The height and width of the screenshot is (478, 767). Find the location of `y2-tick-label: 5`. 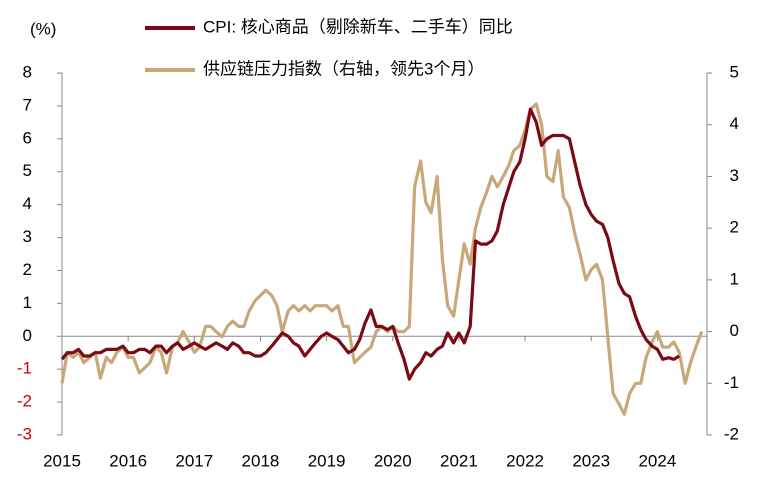

y2-tick-label: 5 is located at coordinates (734, 71).